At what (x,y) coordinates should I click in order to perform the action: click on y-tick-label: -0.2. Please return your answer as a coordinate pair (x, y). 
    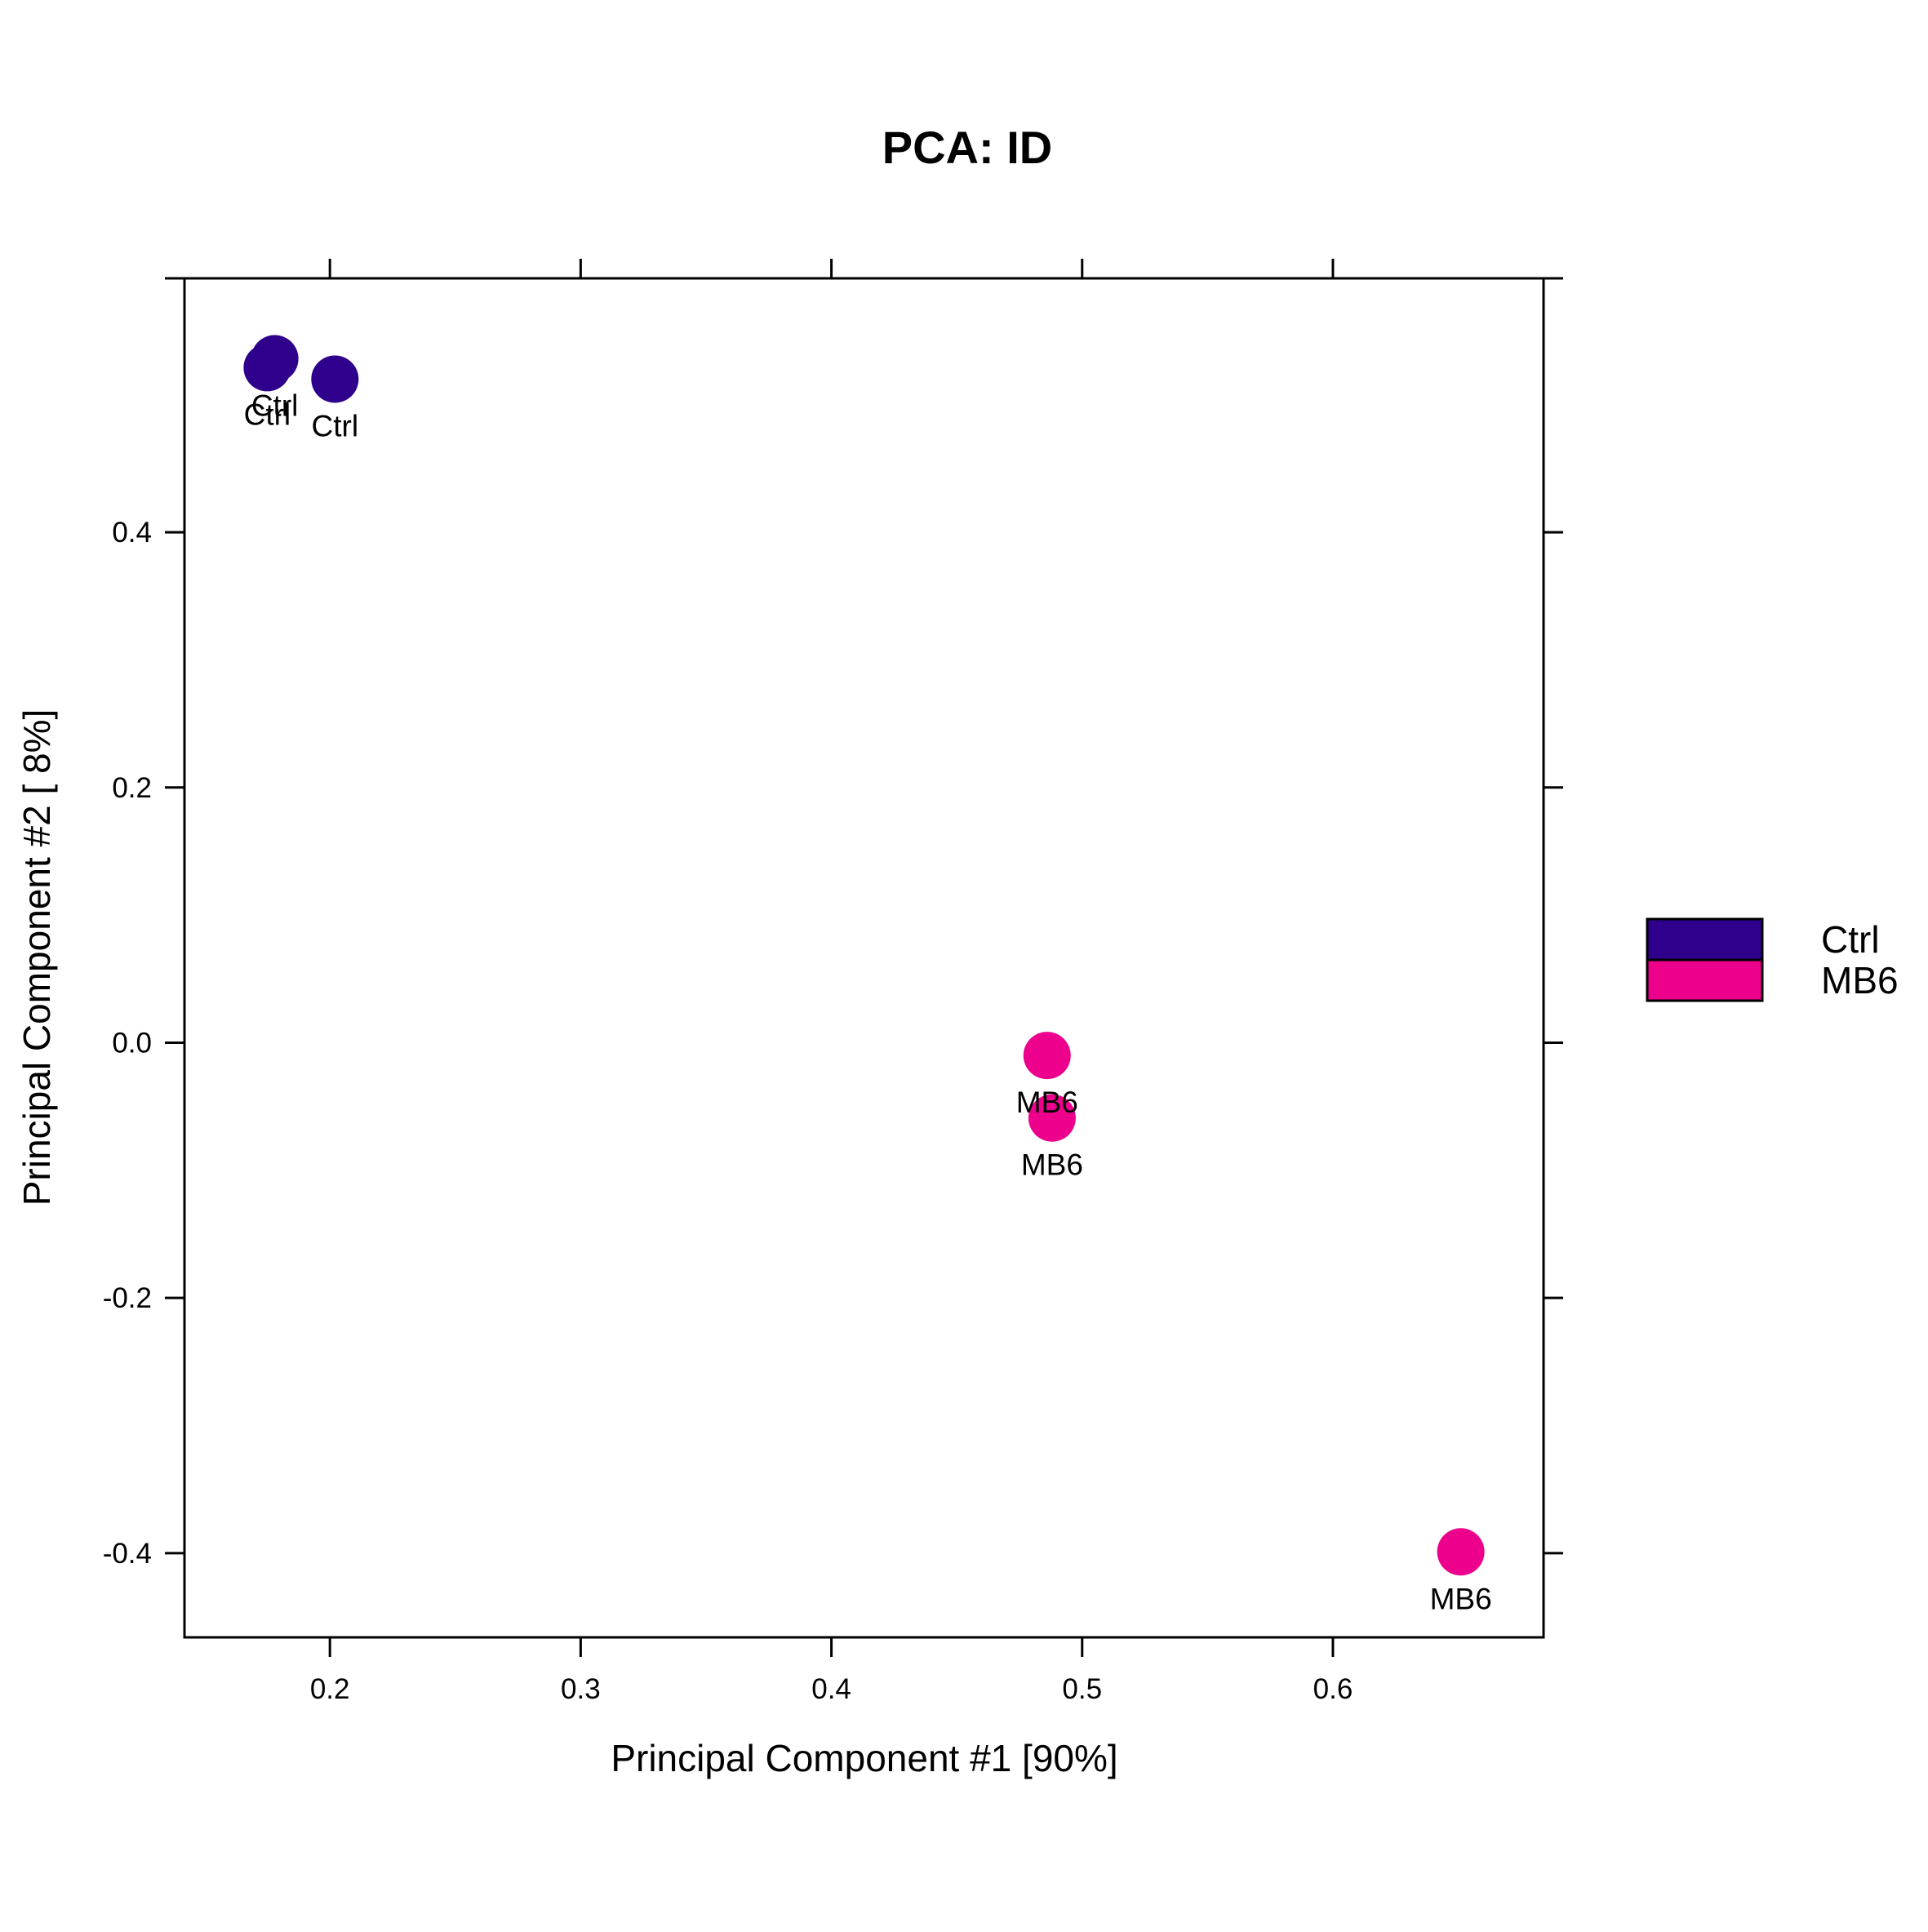
    Looking at the image, I should click on (128, 1298).